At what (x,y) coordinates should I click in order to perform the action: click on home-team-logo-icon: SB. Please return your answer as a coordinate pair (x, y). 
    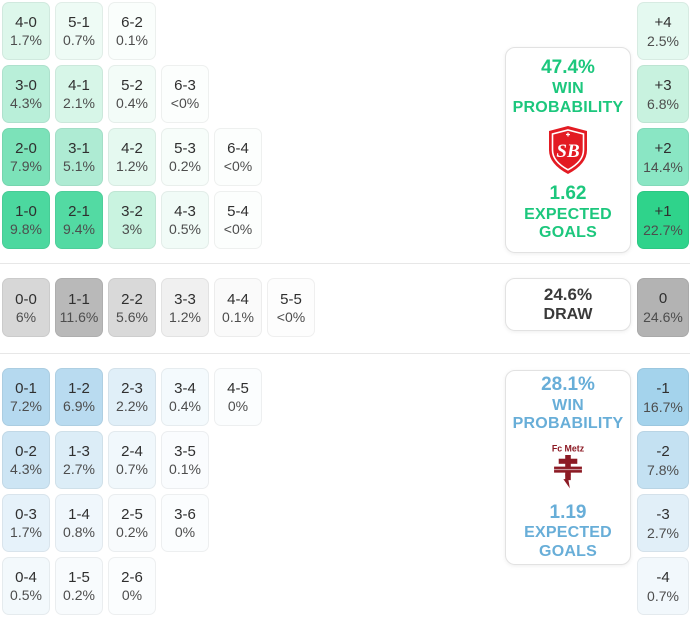
    Looking at the image, I should click on (568, 150).